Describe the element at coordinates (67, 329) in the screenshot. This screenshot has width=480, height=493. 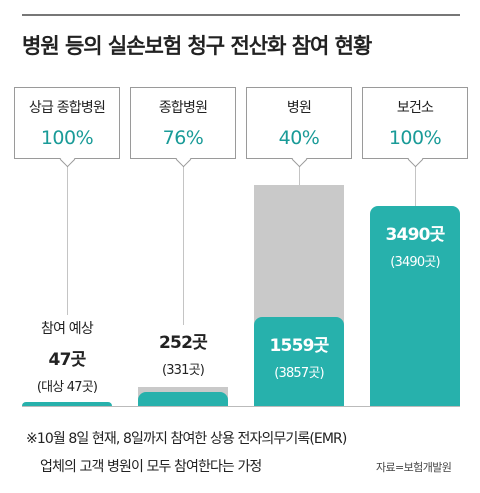
I see `extra-label: 참여 예상` at that location.